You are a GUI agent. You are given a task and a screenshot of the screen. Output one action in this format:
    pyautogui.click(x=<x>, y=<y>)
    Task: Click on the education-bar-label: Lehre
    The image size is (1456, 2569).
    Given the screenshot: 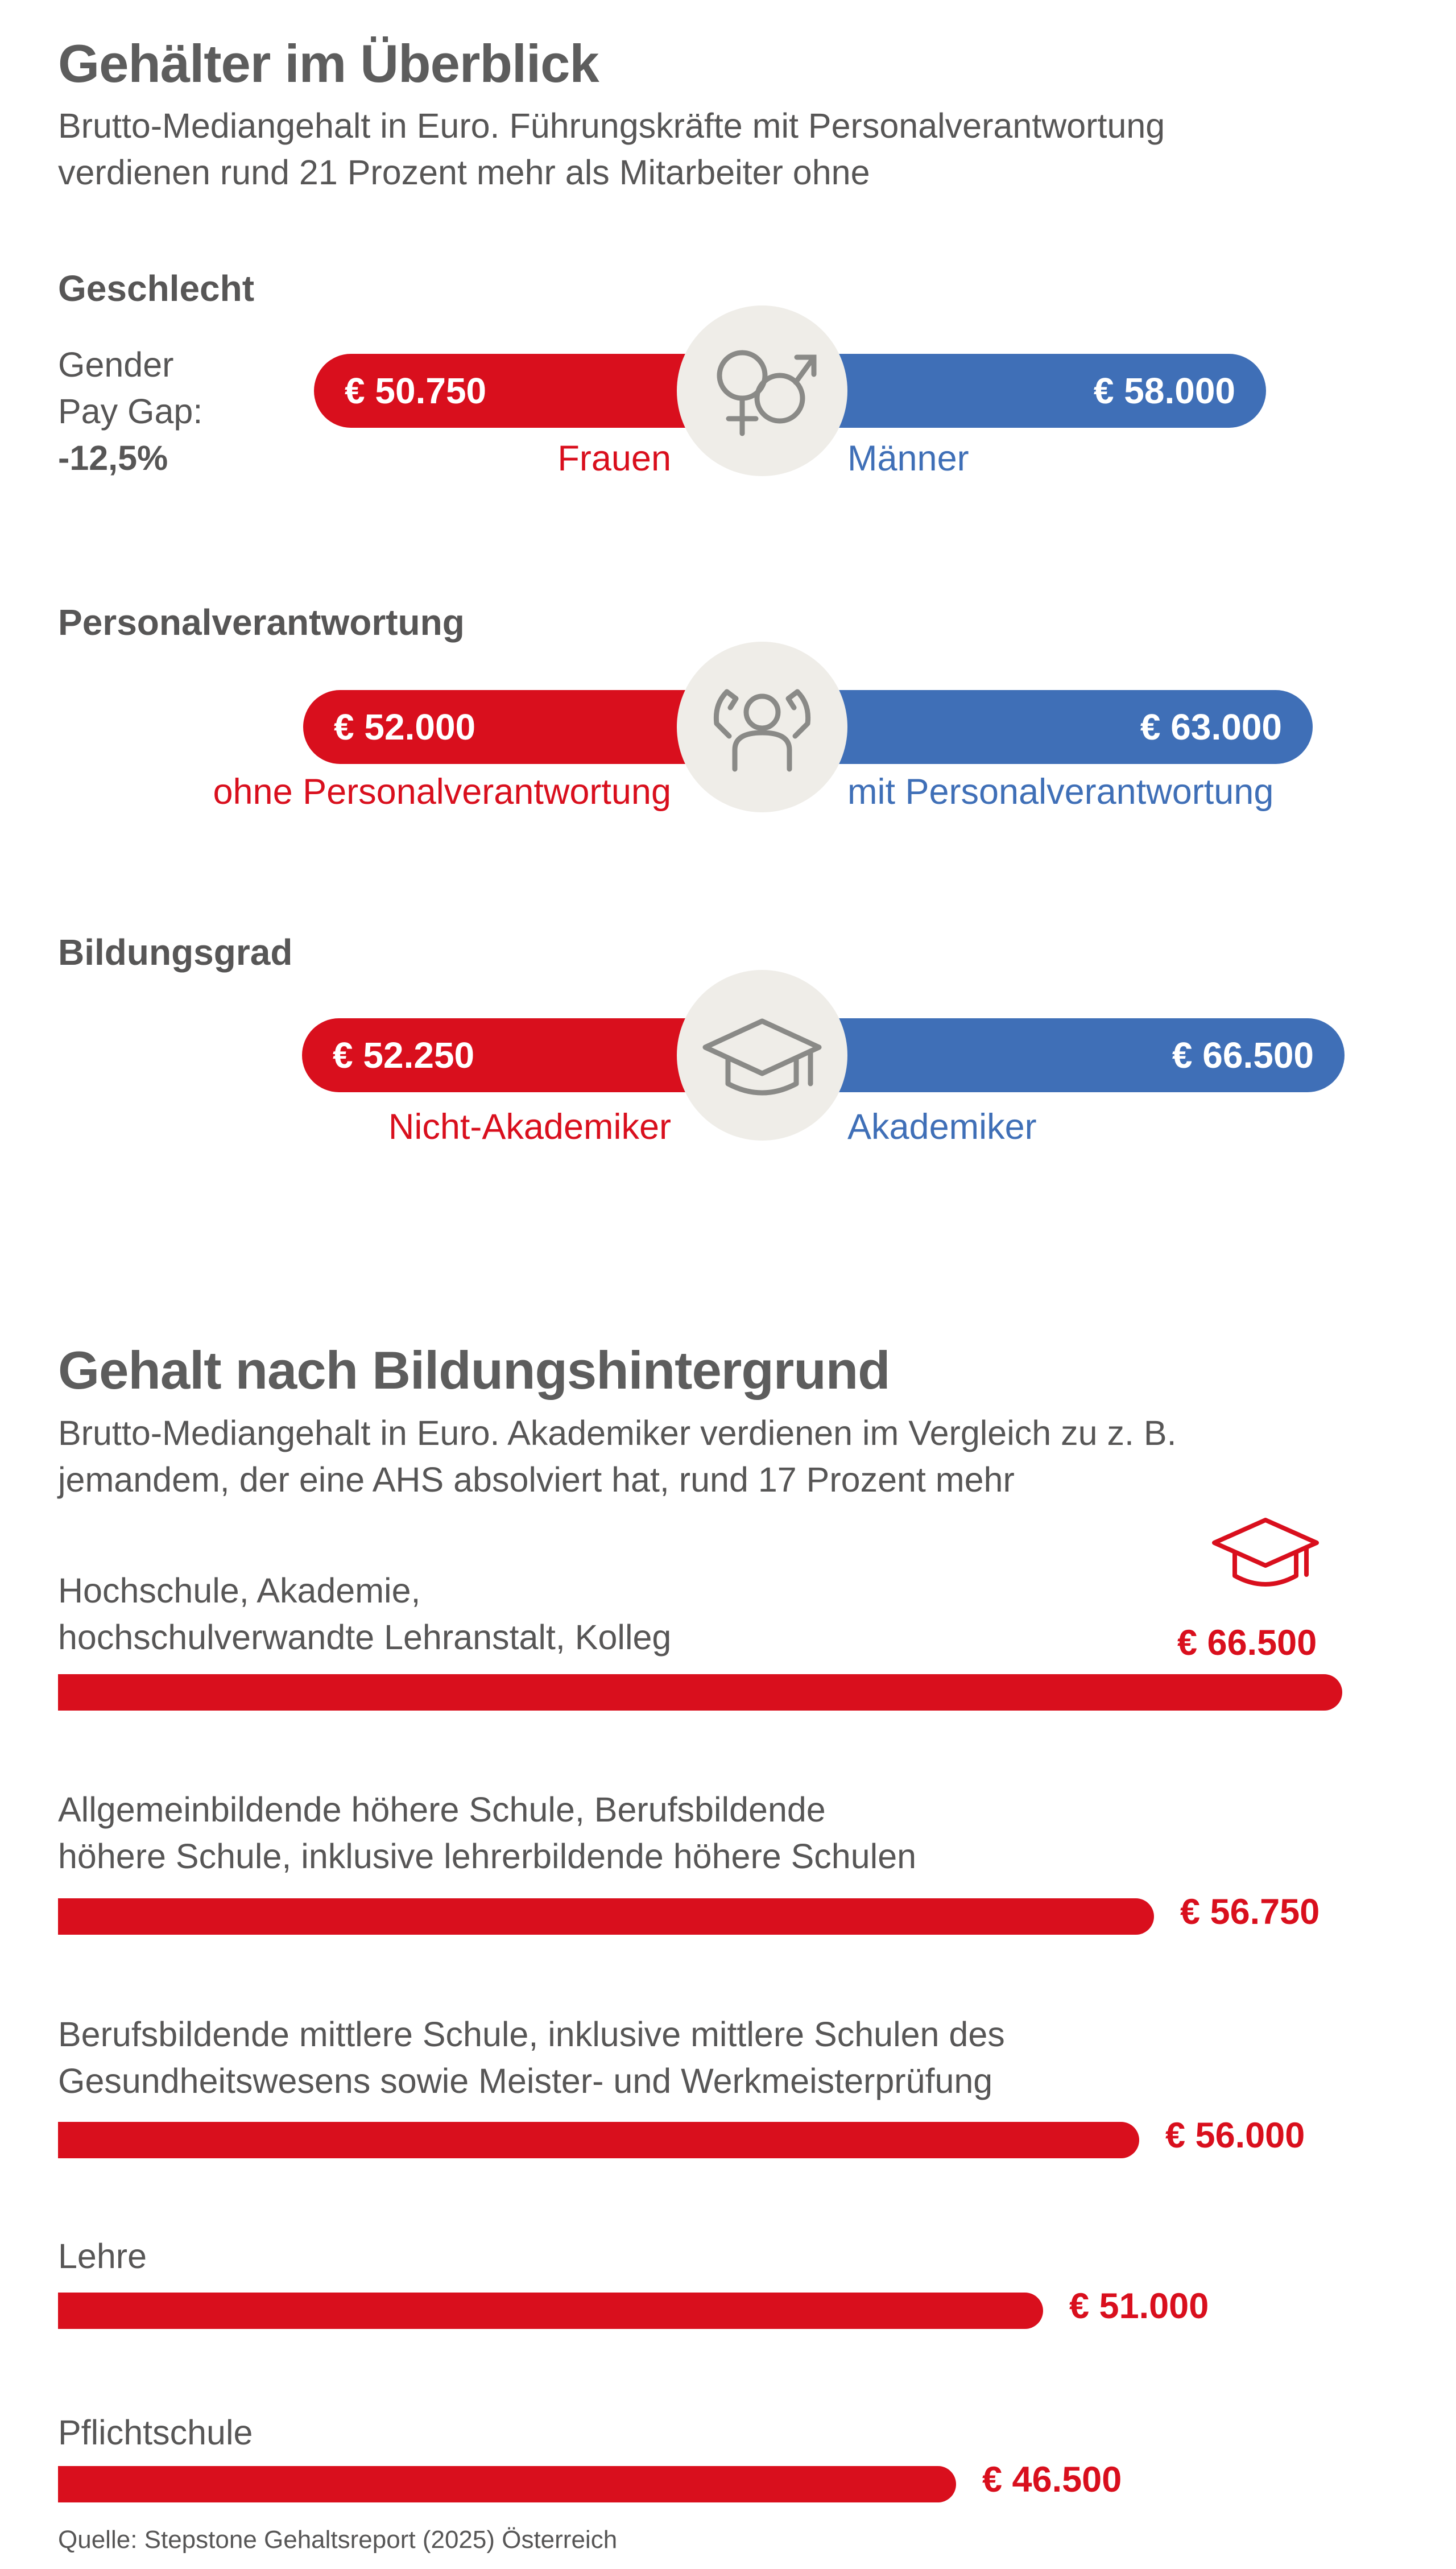 What is the action you would take?
    pyautogui.click(x=102, y=2256)
    